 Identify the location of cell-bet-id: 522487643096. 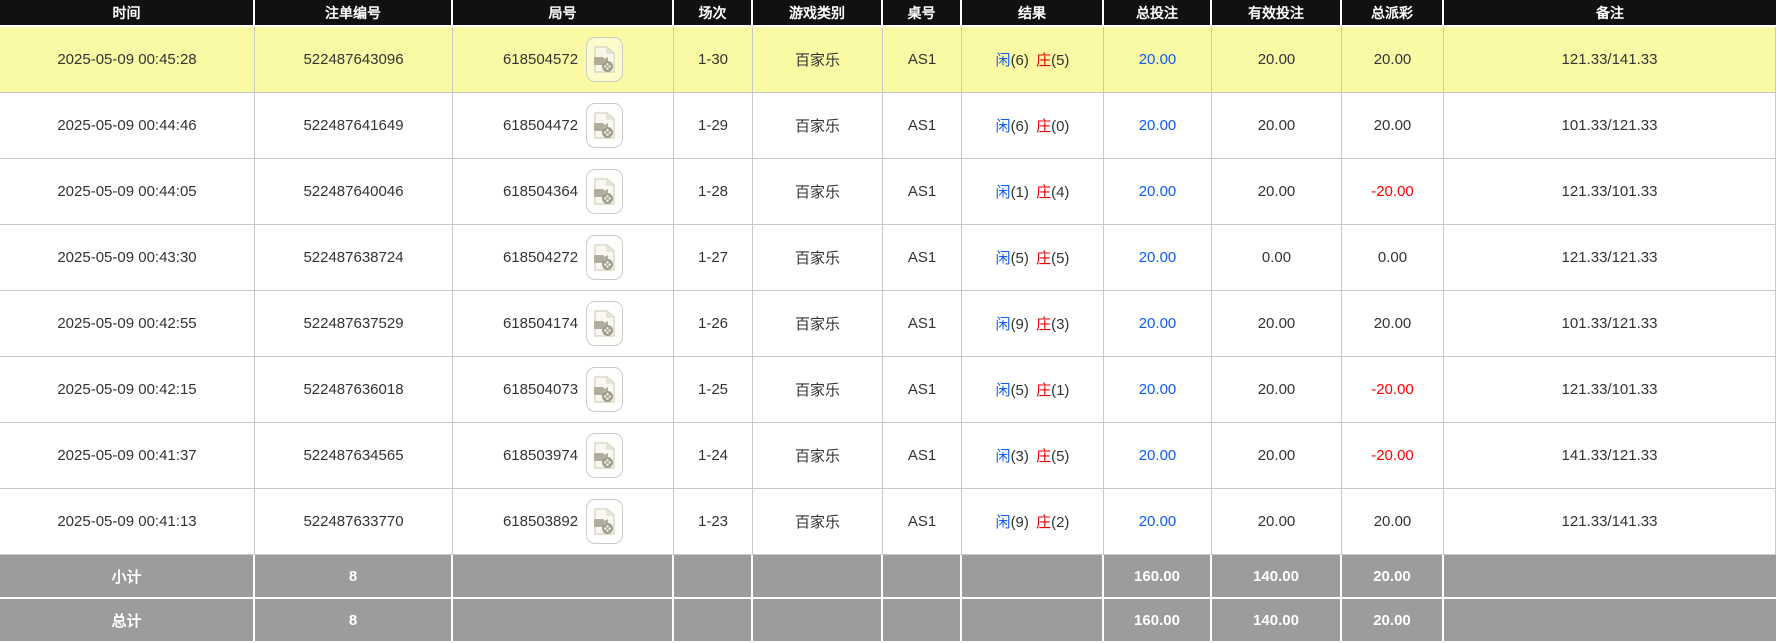
(354, 60).